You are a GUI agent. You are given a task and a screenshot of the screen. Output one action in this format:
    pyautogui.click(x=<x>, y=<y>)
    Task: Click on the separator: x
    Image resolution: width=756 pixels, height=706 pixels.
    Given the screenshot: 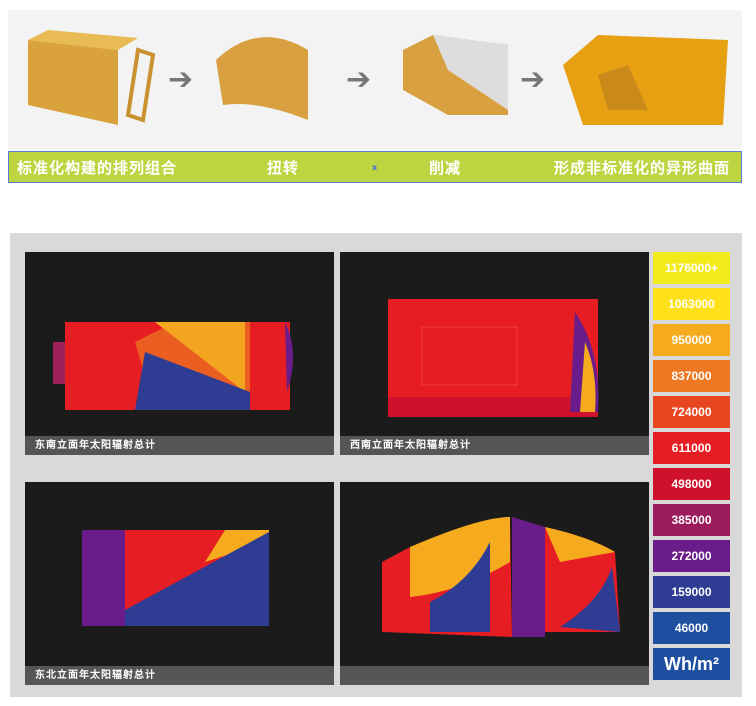 What is the action you would take?
    pyautogui.click(x=375, y=167)
    